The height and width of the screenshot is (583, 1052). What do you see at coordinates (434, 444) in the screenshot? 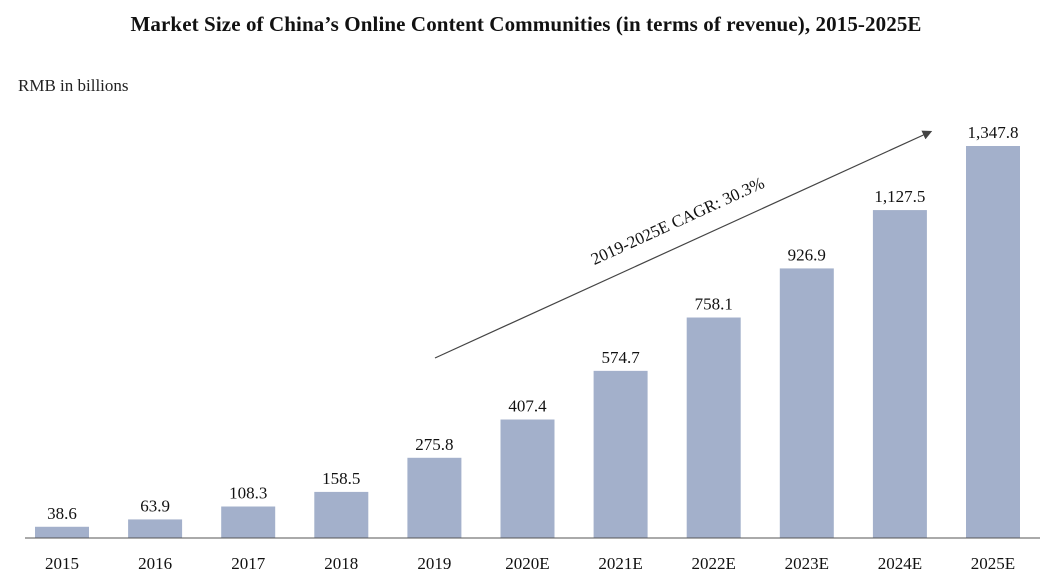
I see `value-label-2019: 275.8` at bounding box center [434, 444].